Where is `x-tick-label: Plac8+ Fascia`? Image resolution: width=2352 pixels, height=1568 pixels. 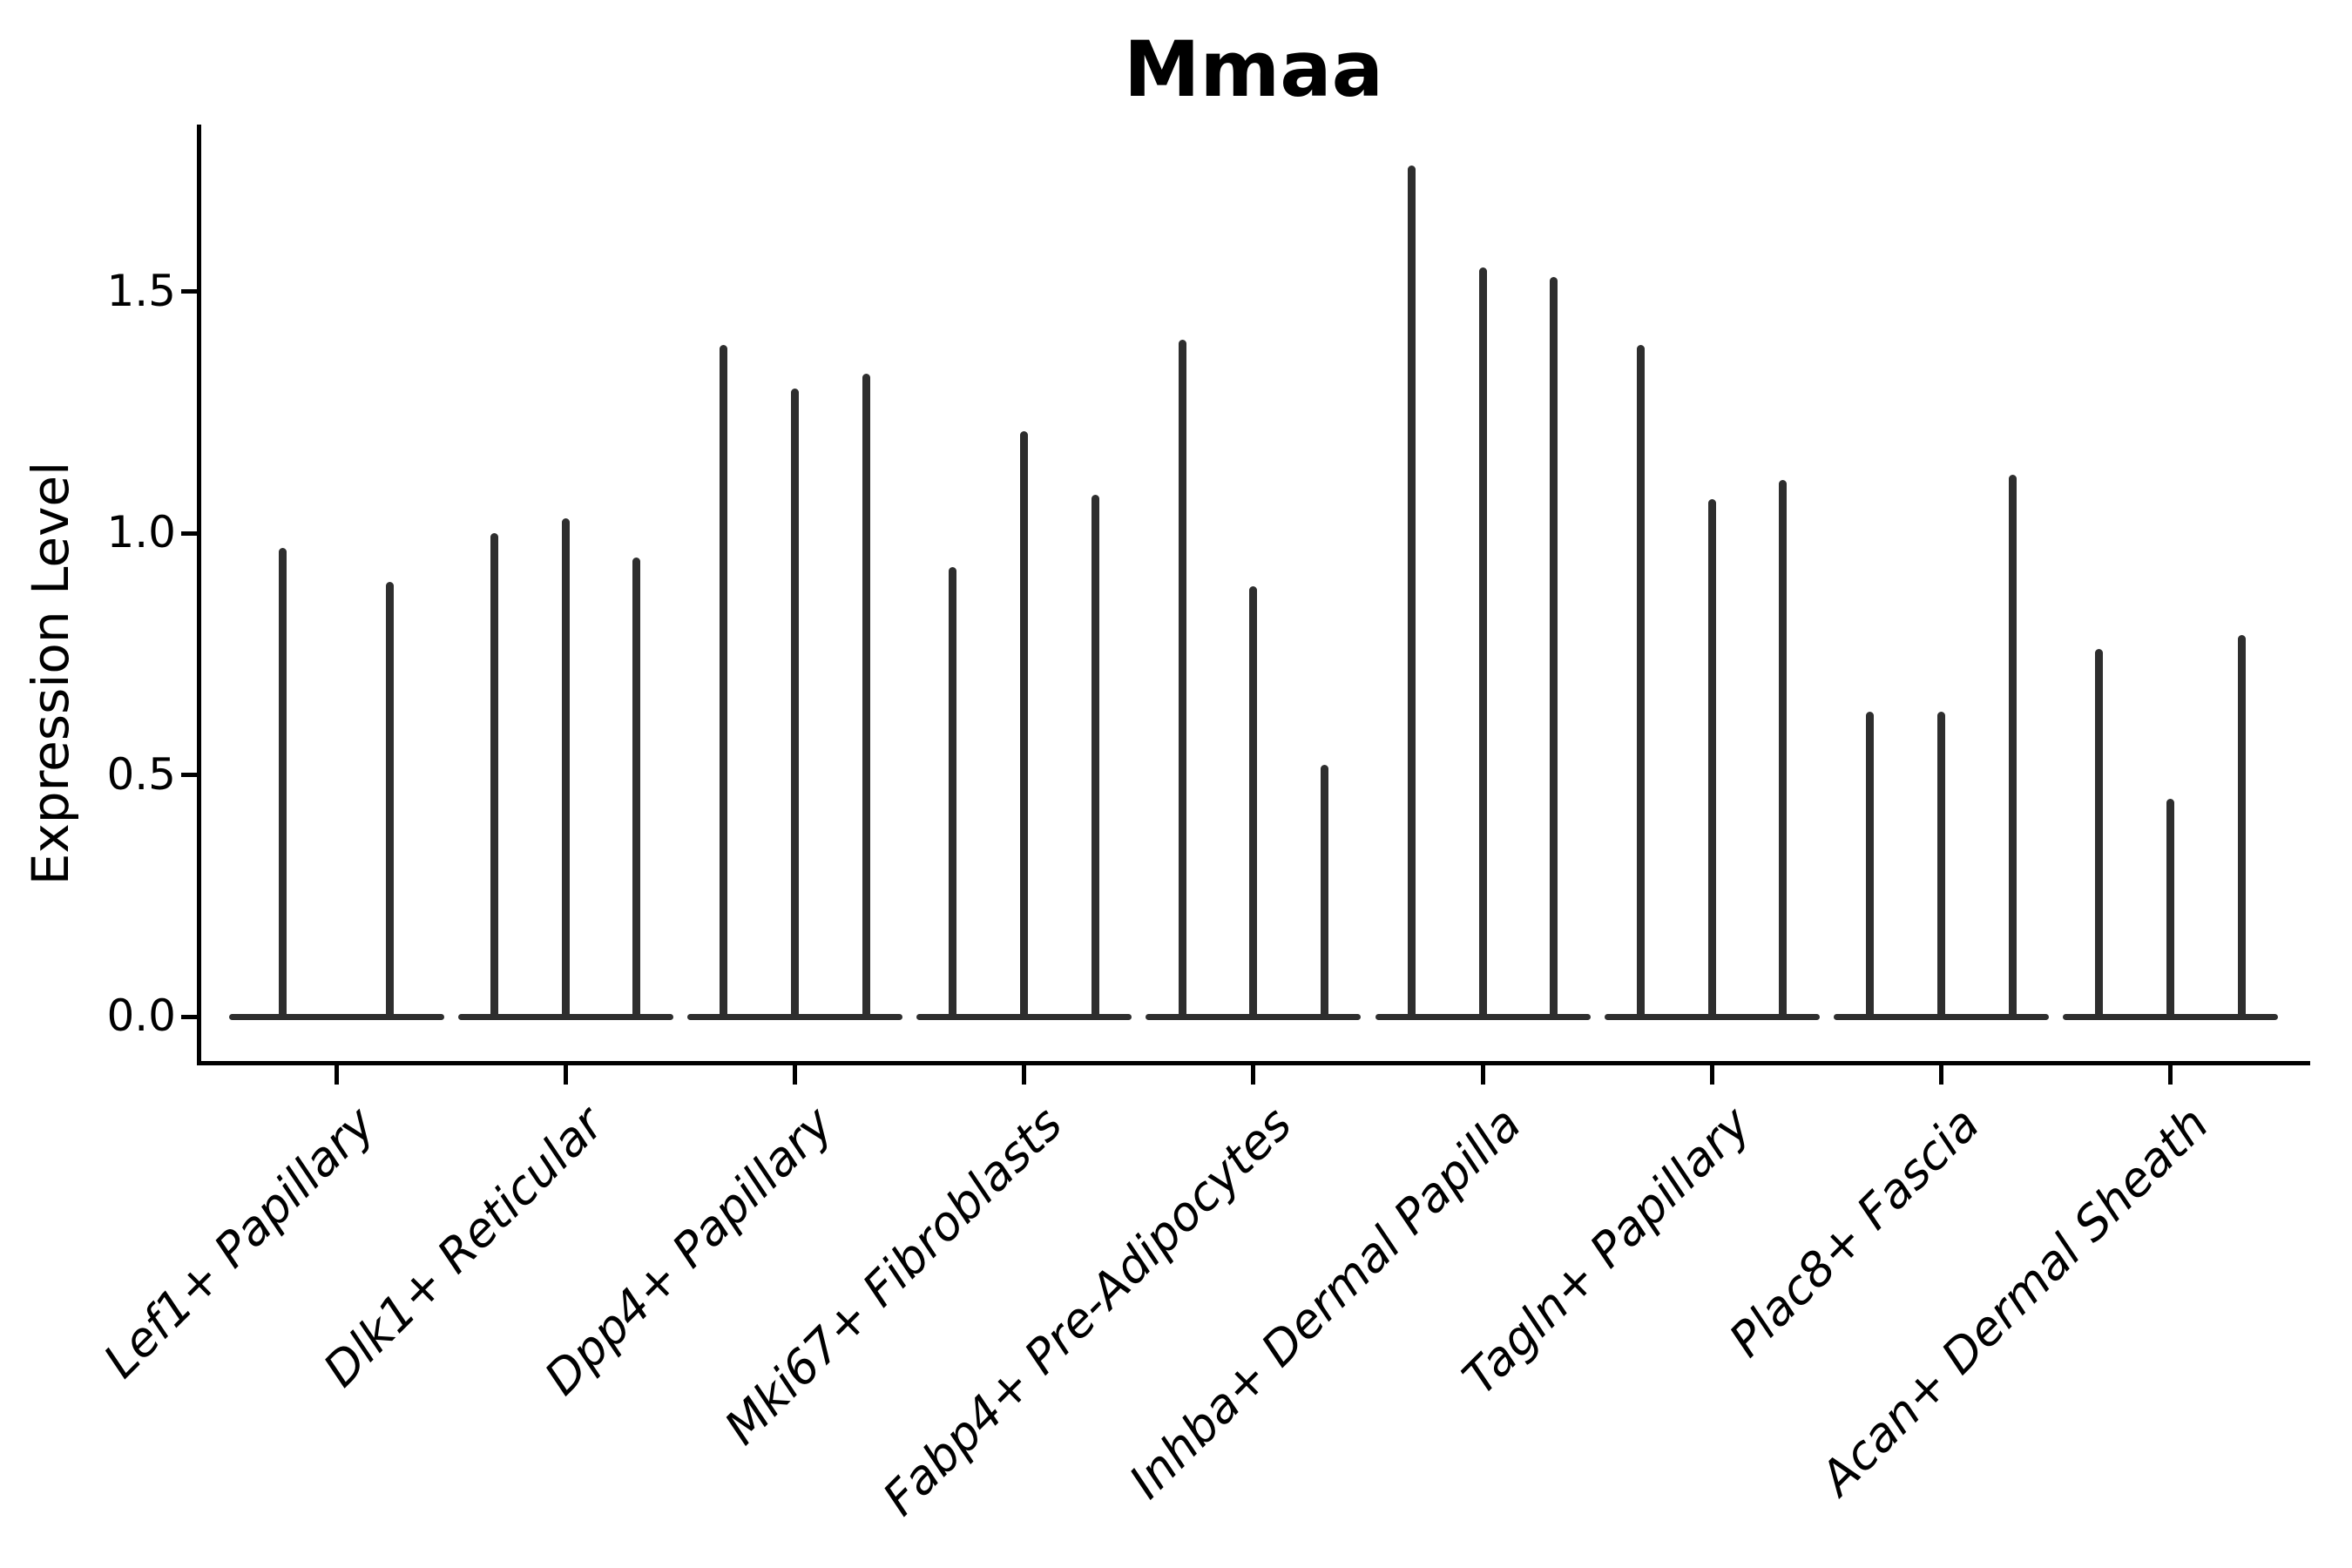
x-tick-label: Plac8+ Fascia is located at coordinates (1854, 1232).